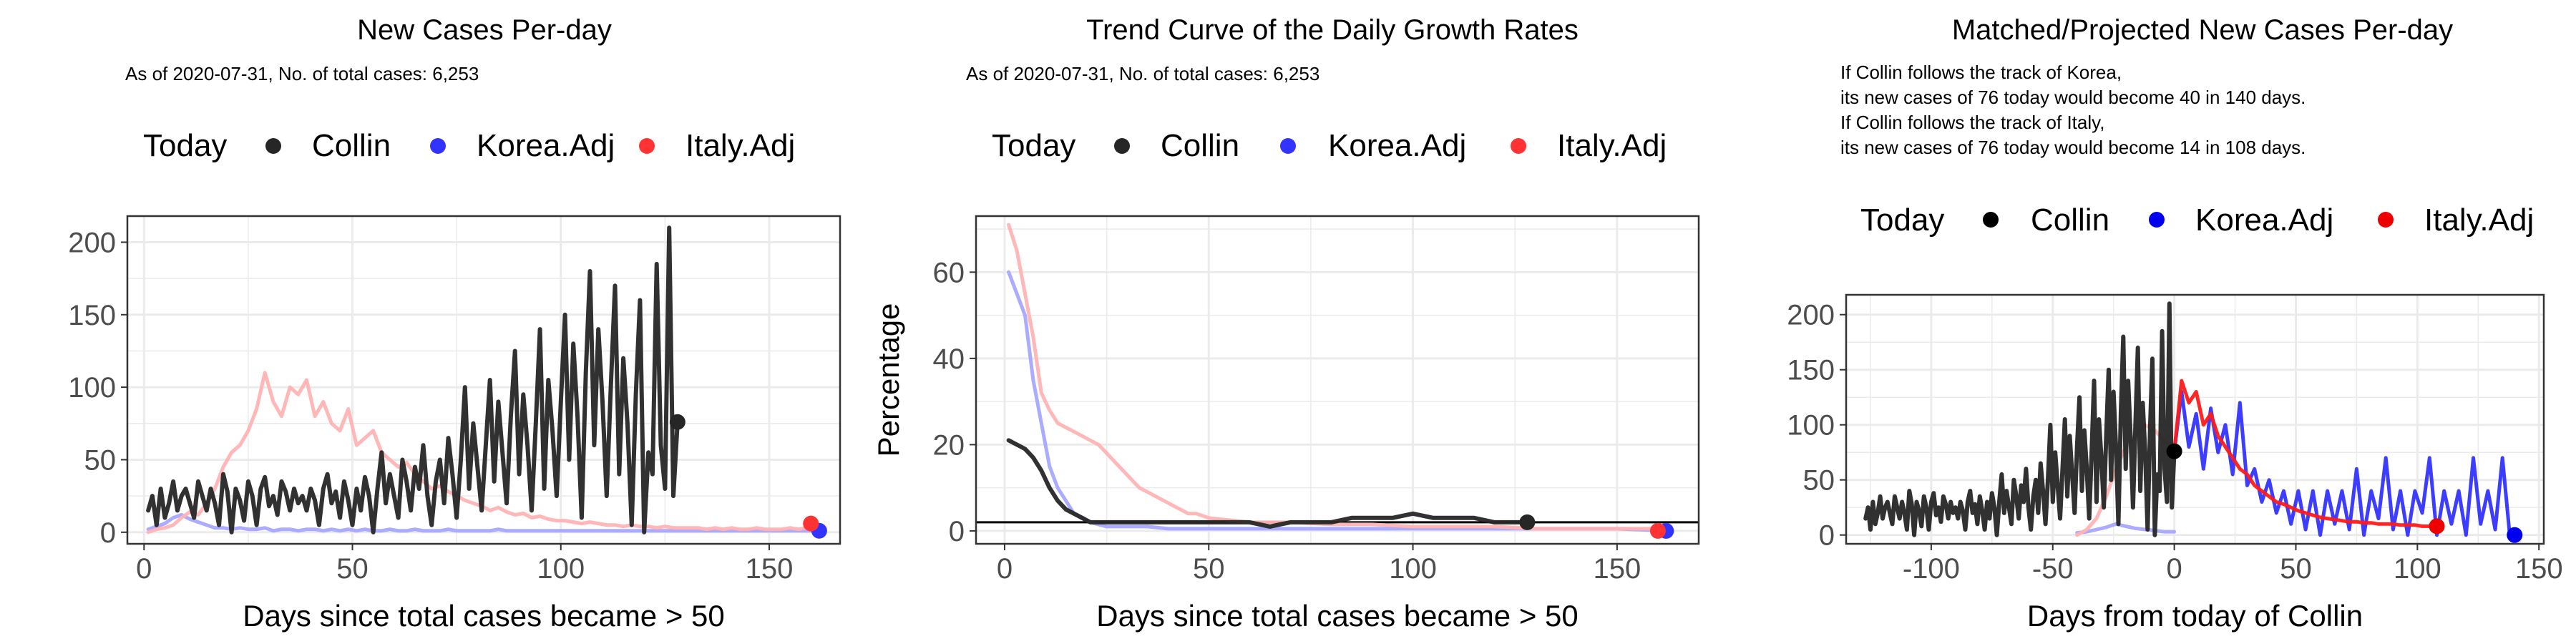 This screenshot has height=644, width=2576. I want to click on x-axis-title: Days from today of Collin, so click(2195, 616).